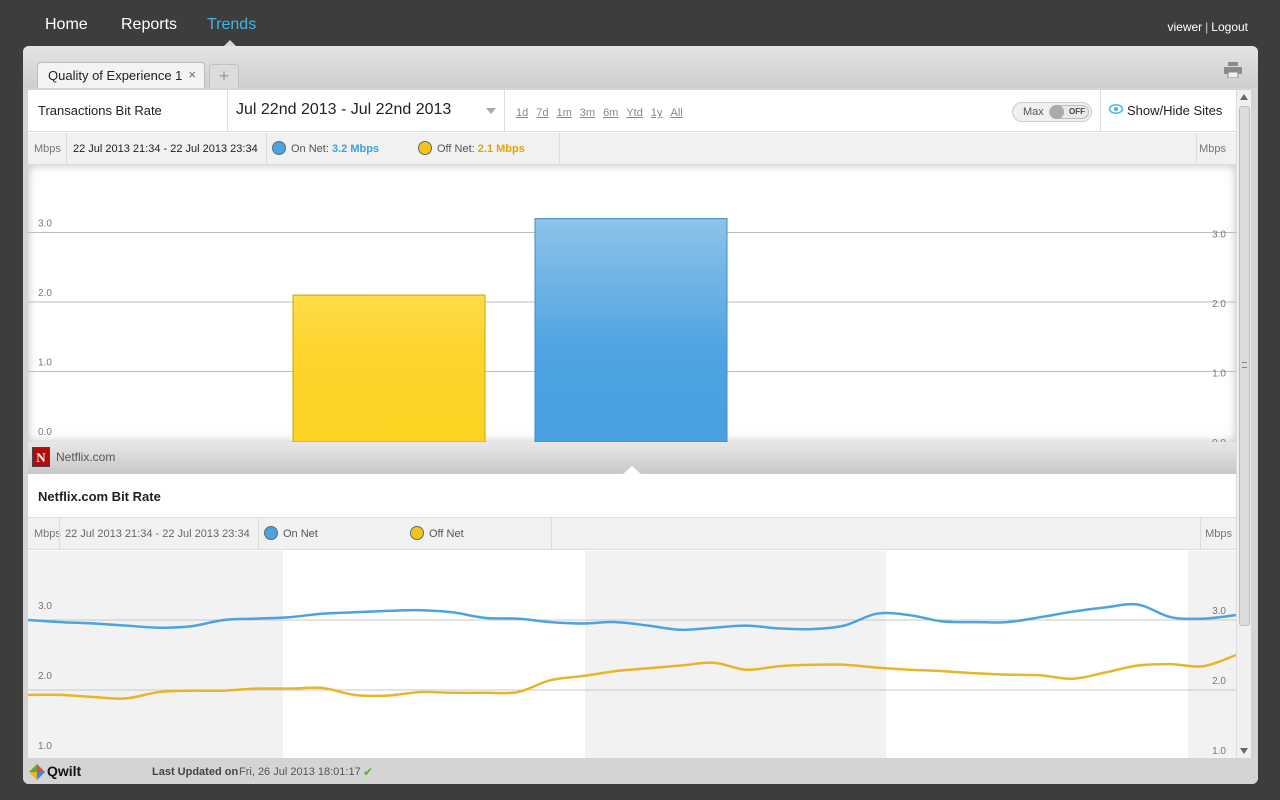 The image size is (1280, 800). What do you see at coordinates (522, 113) in the screenshot?
I see `range-1d: 1d` at bounding box center [522, 113].